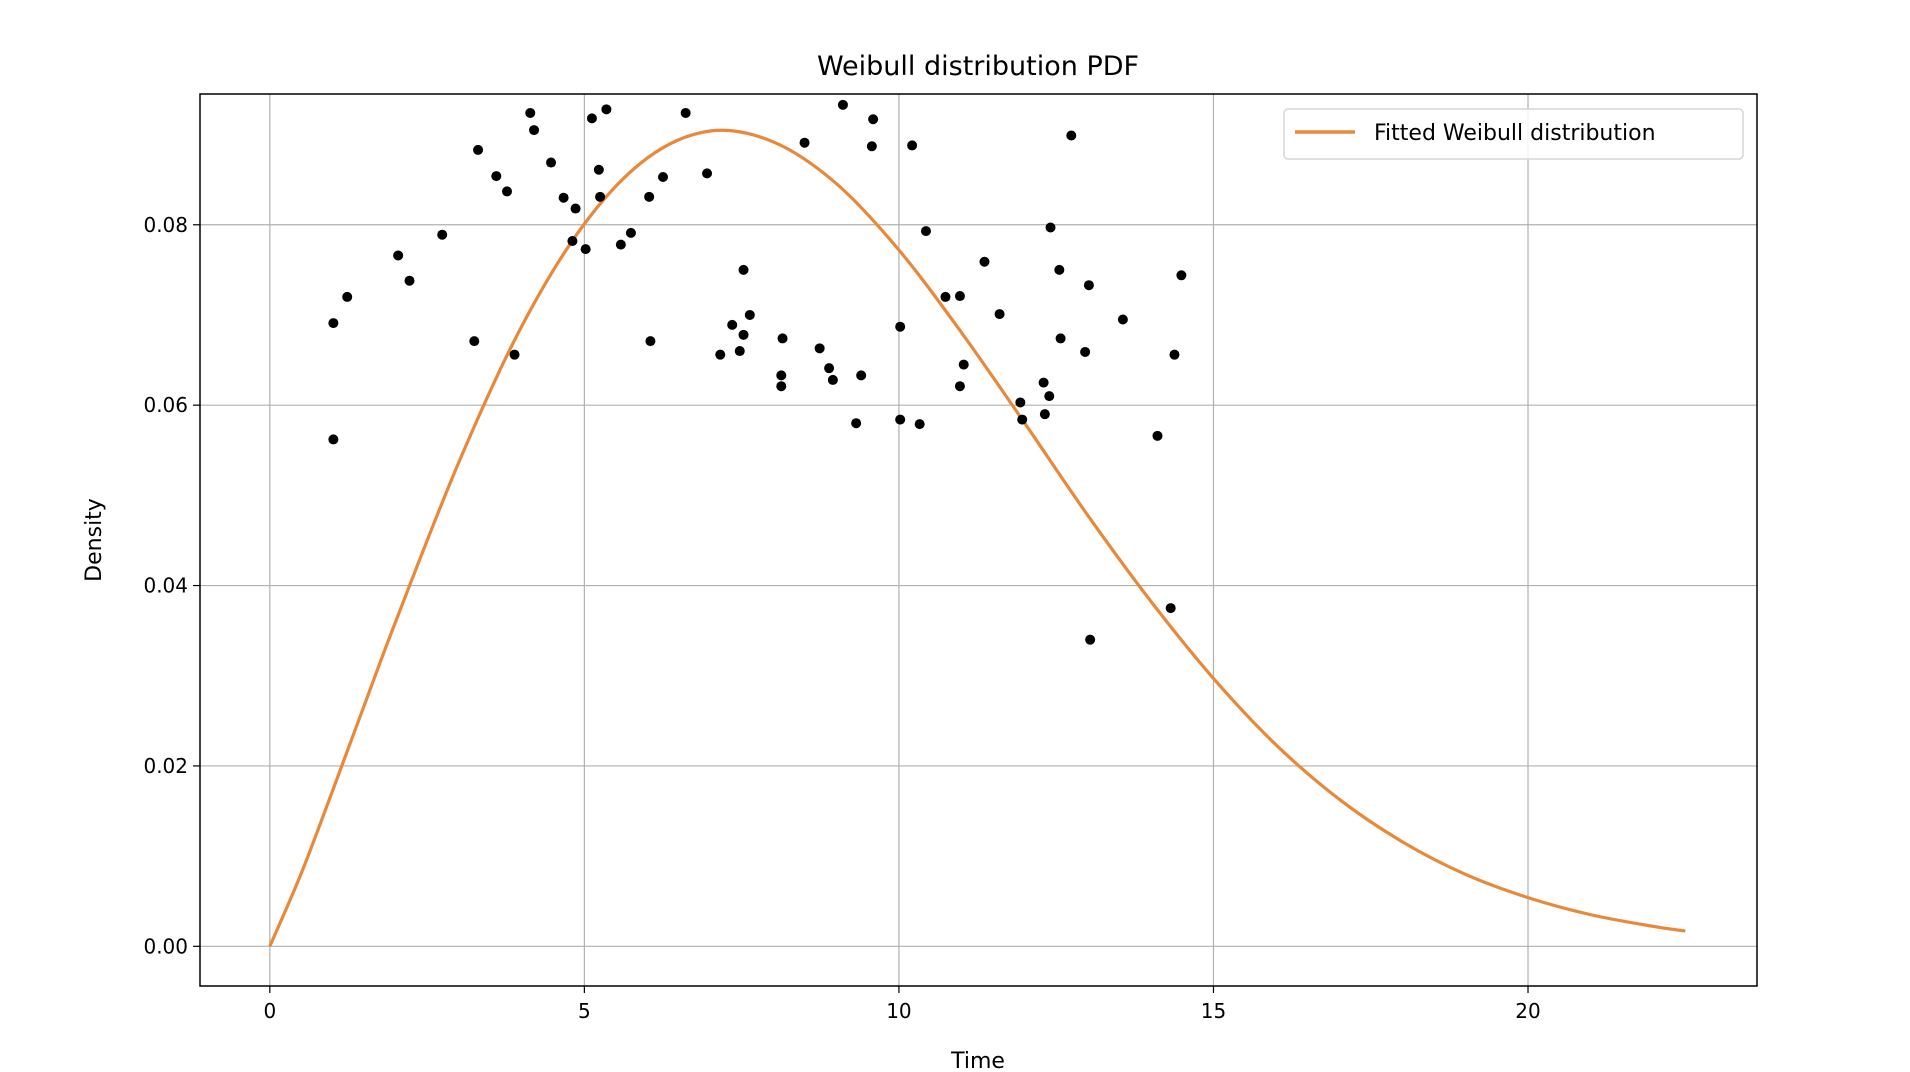 Image resolution: width=1910 pixels, height=1072 pixels. What do you see at coordinates (977, 1060) in the screenshot?
I see `x-axis-label: Time` at bounding box center [977, 1060].